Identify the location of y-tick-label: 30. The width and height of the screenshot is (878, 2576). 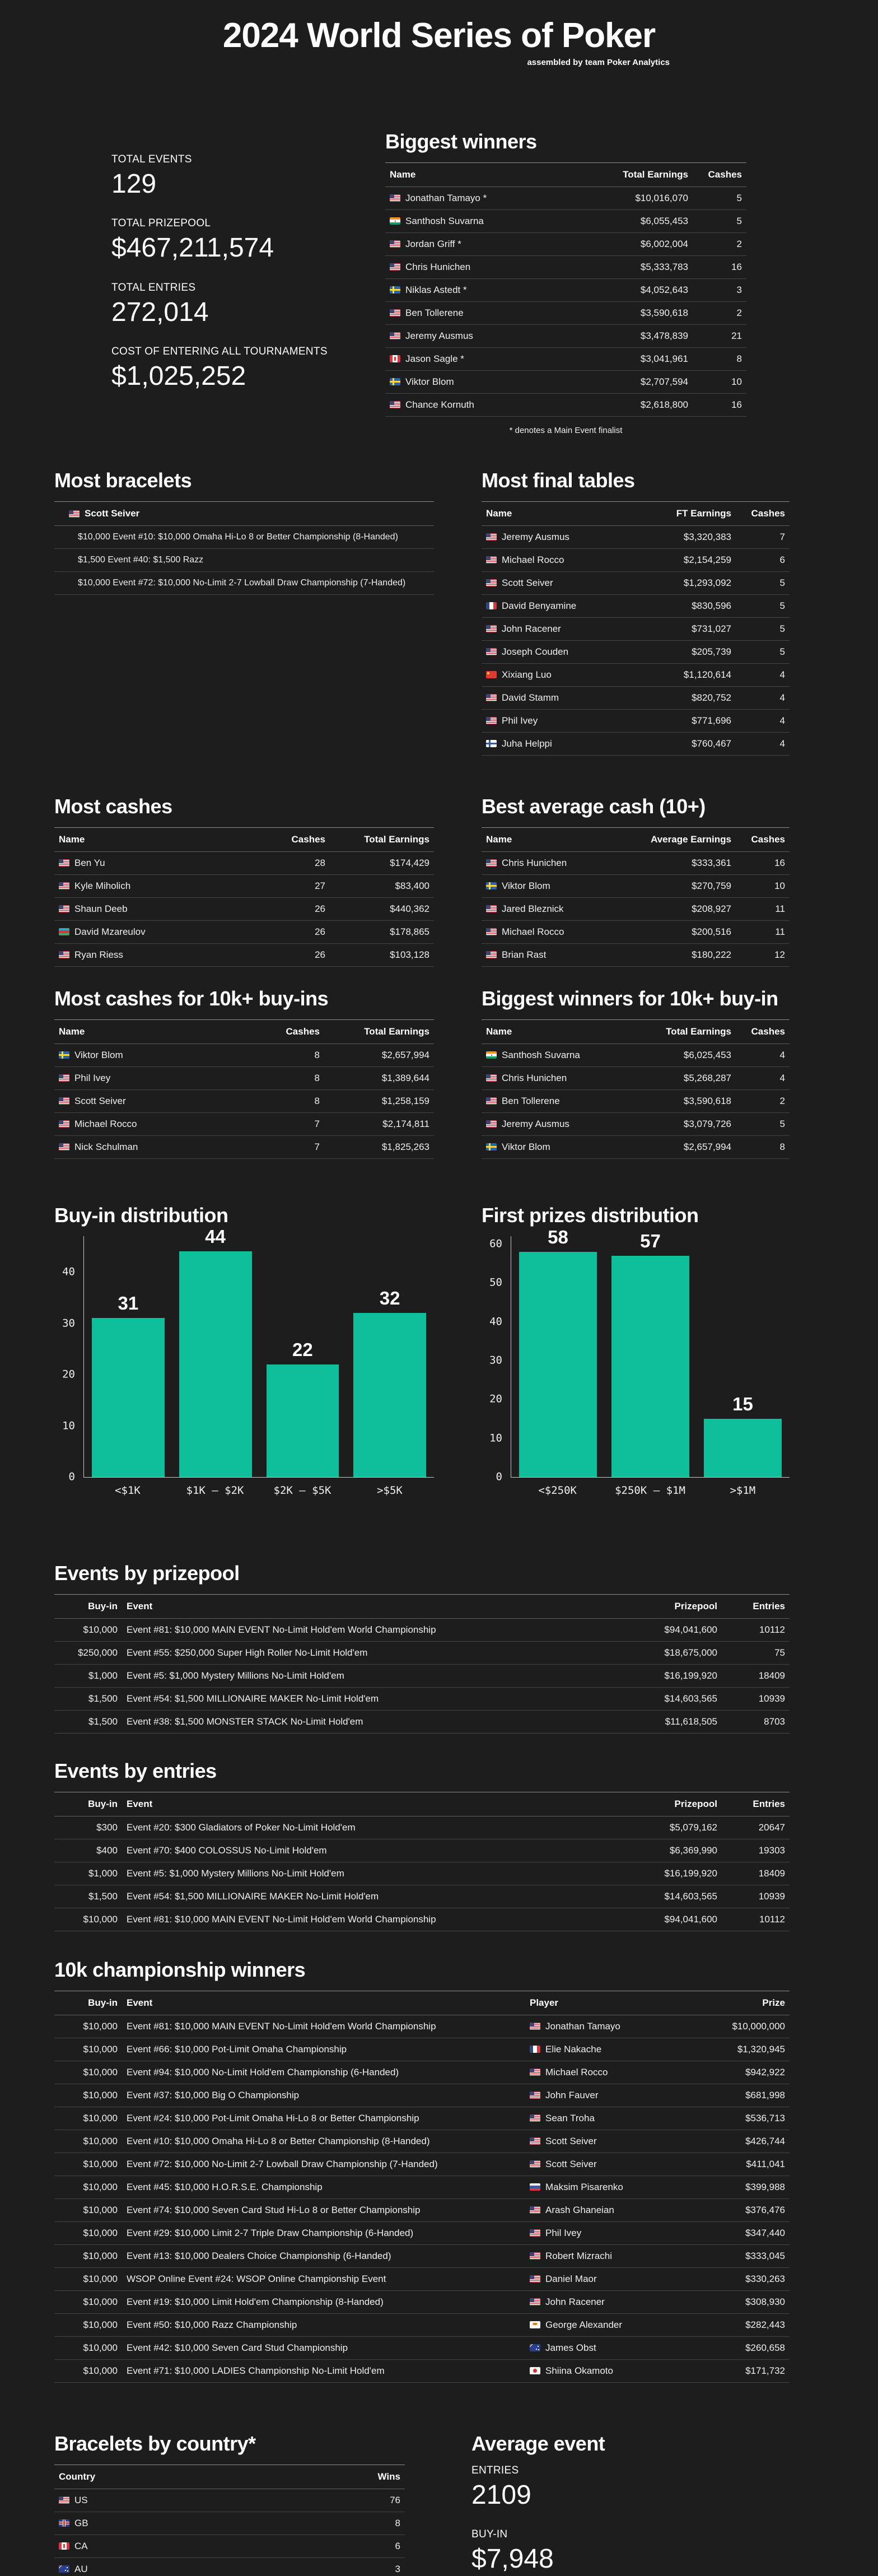
(68, 1323).